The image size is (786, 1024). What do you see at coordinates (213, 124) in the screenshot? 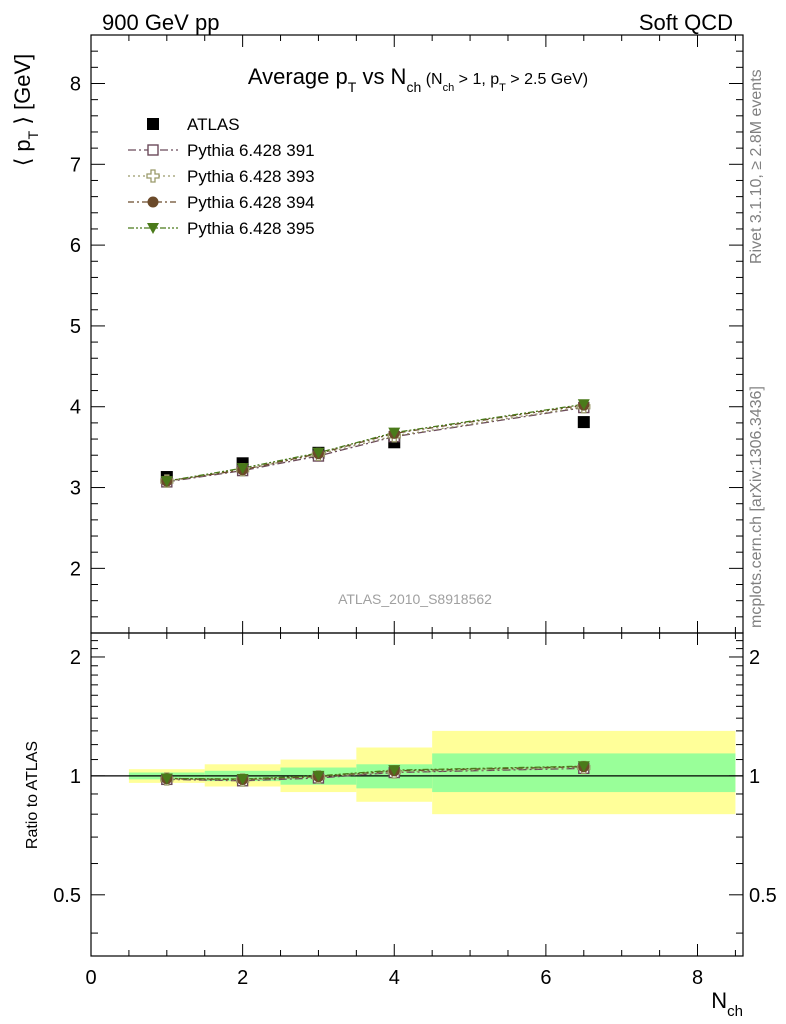
I see `legend-label: ATLAS` at bounding box center [213, 124].